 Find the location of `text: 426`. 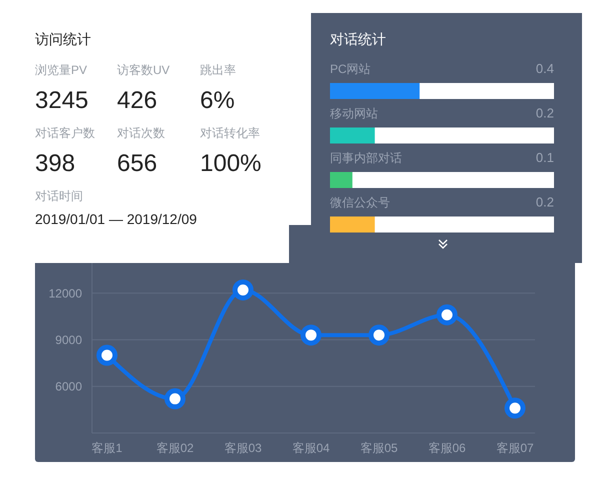

text: 426 is located at coordinates (137, 100).